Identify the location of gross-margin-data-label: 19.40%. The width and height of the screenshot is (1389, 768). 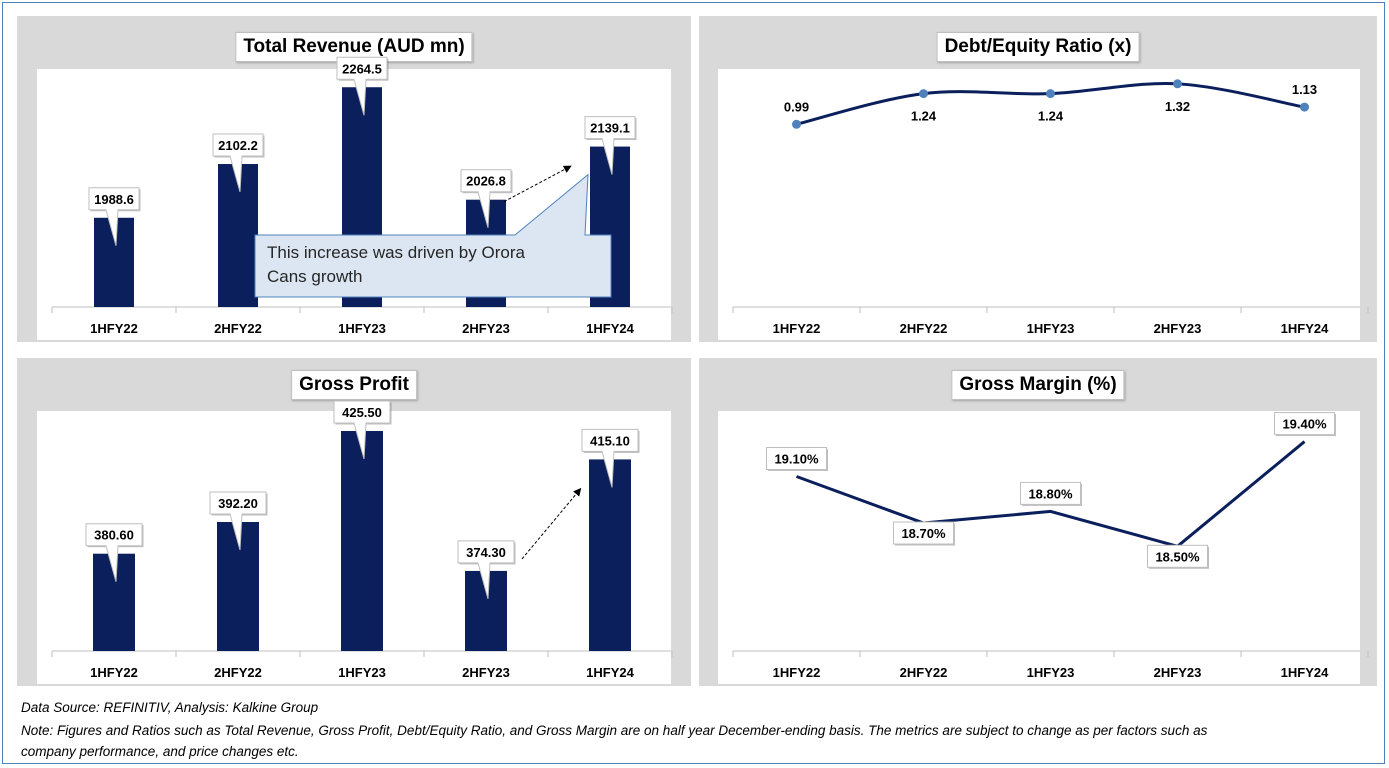
(1304, 424).